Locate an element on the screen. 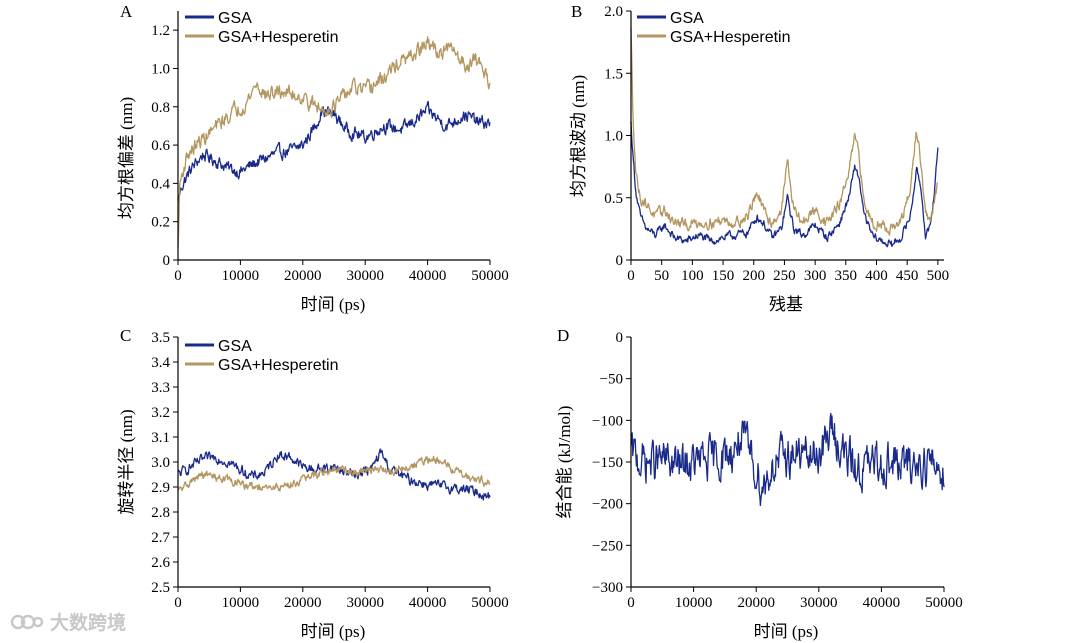 Image resolution: width=1080 pixels, height=643 pixels. panel-c-y-tick-label: 2.6 is located at coordinates (160, 563).